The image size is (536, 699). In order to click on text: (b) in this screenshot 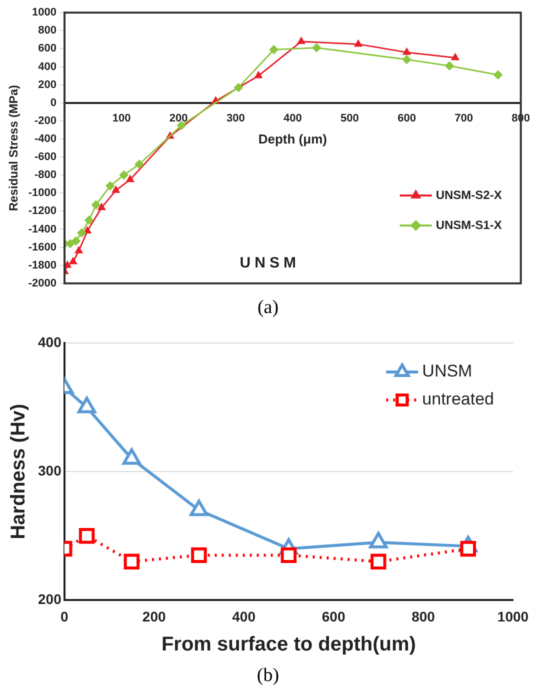, I will do `click(268, 676)`.